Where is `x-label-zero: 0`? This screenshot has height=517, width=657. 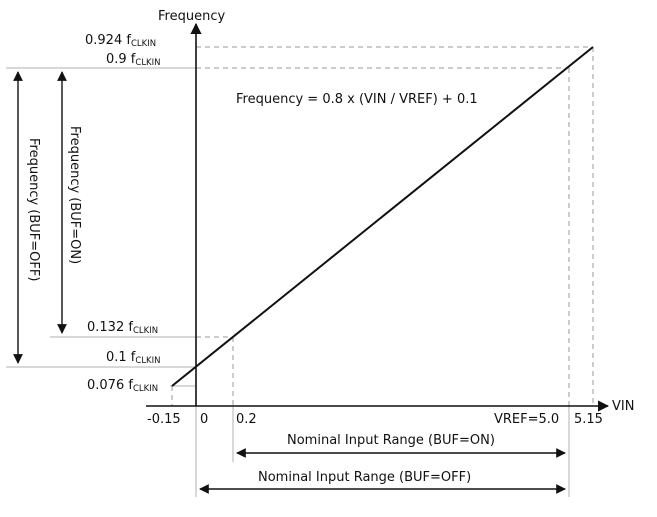
x-label-zero: 0 is located at coordinates (204, 419).